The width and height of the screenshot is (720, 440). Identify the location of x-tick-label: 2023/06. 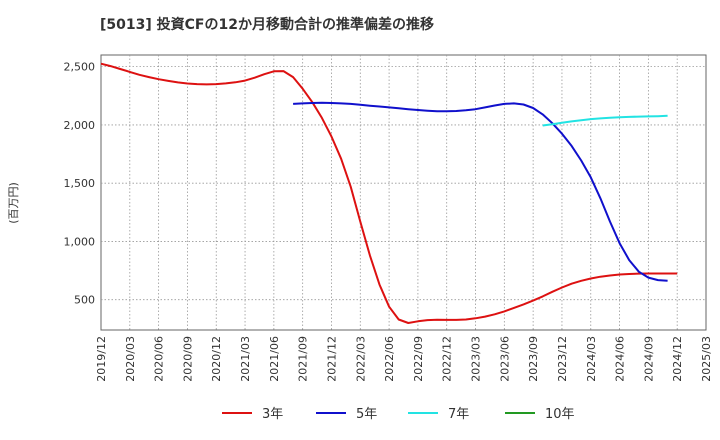
(504, 359).